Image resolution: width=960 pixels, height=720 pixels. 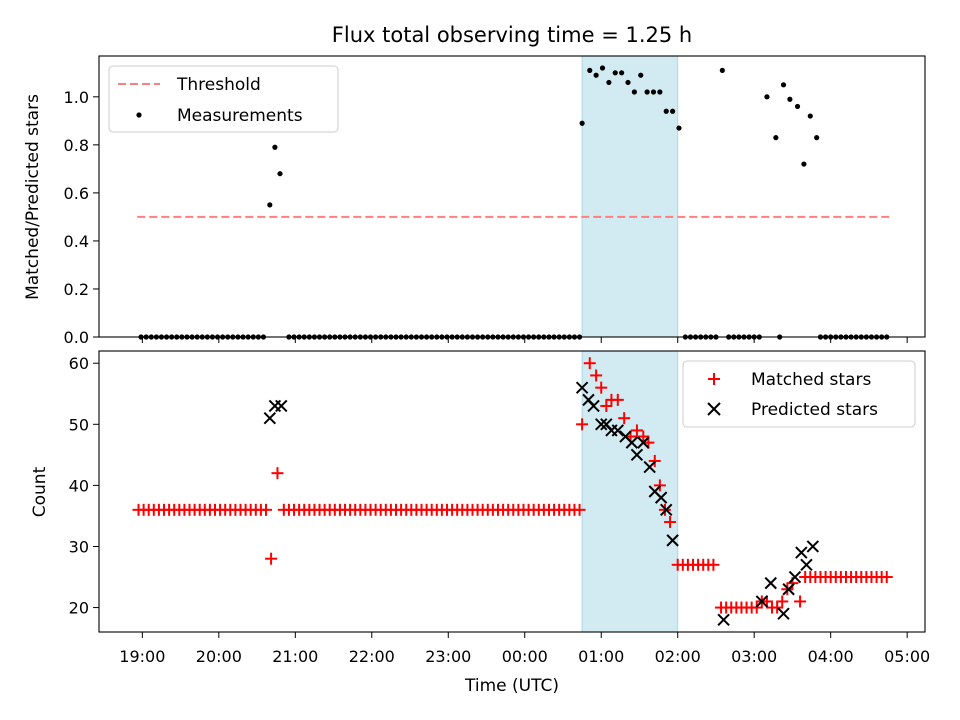 What do you see at coordinates (240, 116) in the screenshot?
I see `measurements-legend-label: Measurements` at bounding box center [240, 116].